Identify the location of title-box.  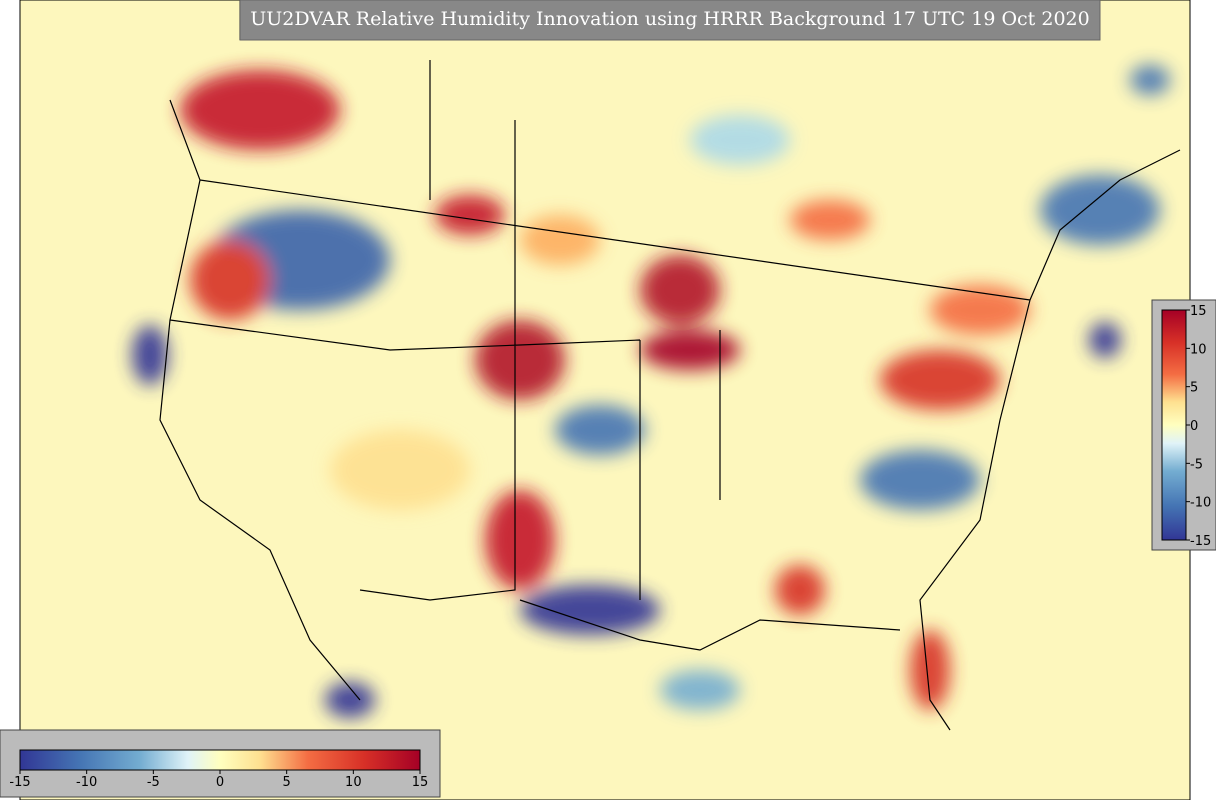
(670, 20).